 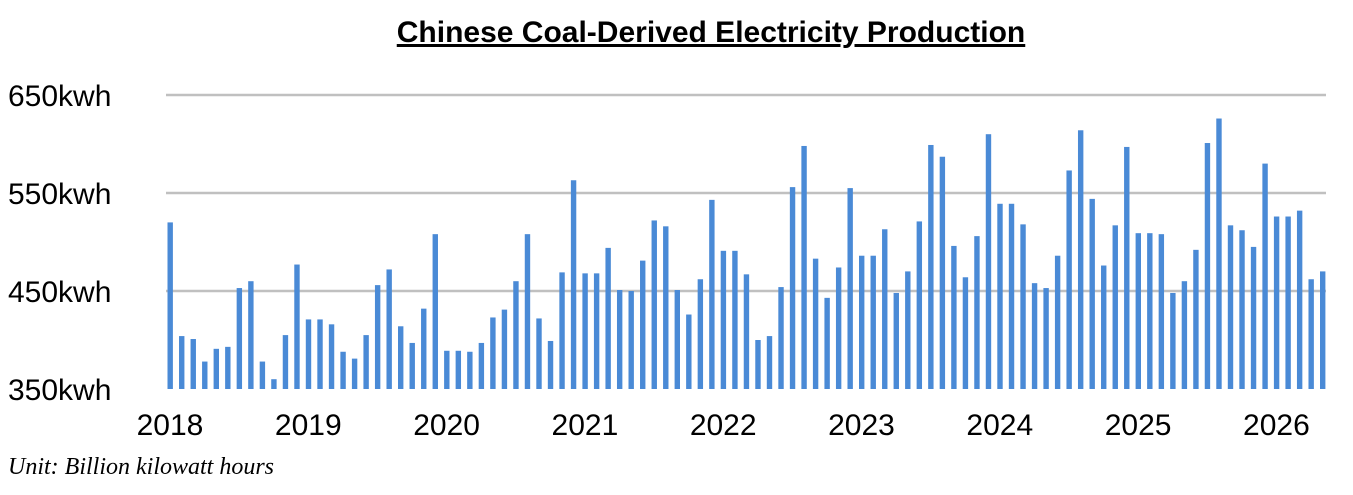 I want to click on x-tick-label: 2022, so click(x=723, y=425).